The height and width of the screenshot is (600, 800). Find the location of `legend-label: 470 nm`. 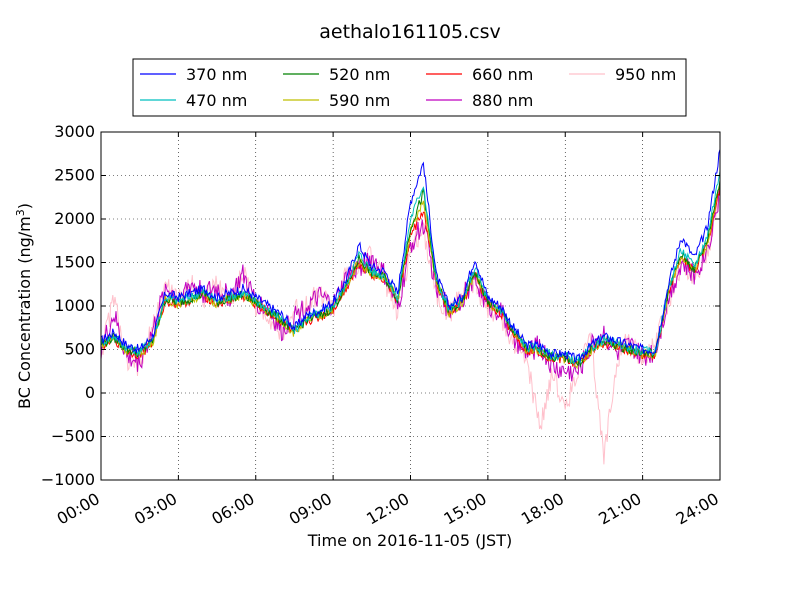

legend-label: 470 nm is located at coordinates (216, 100).